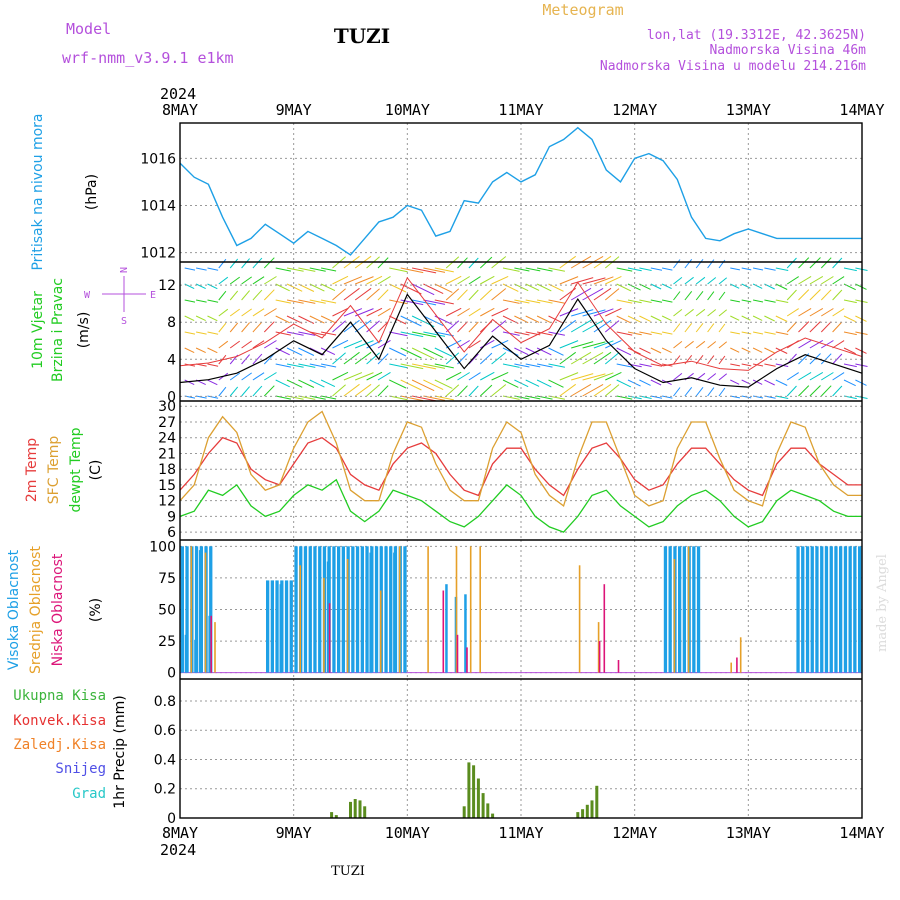  I want to click on dewpt-ylabel: dewpt Temp, so click(76, 469).